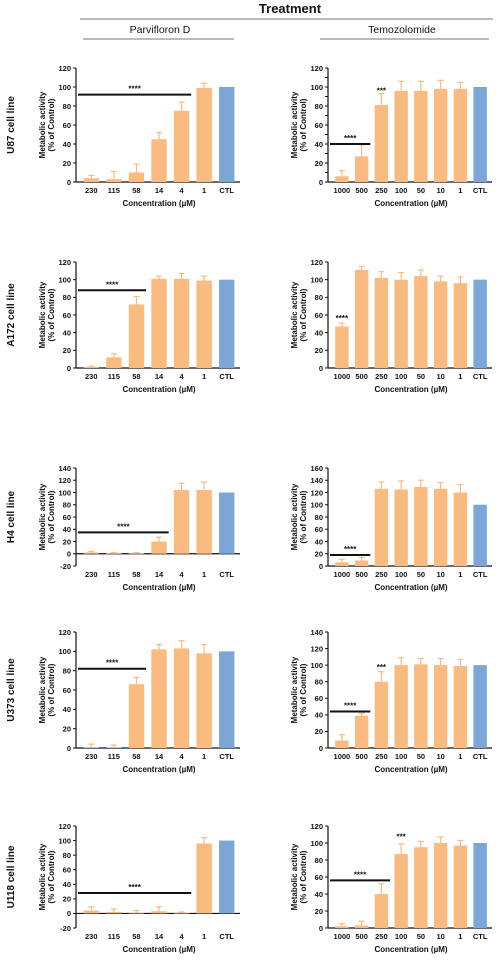  I want to click on x-tick-label: CTL, so click(226, 936).